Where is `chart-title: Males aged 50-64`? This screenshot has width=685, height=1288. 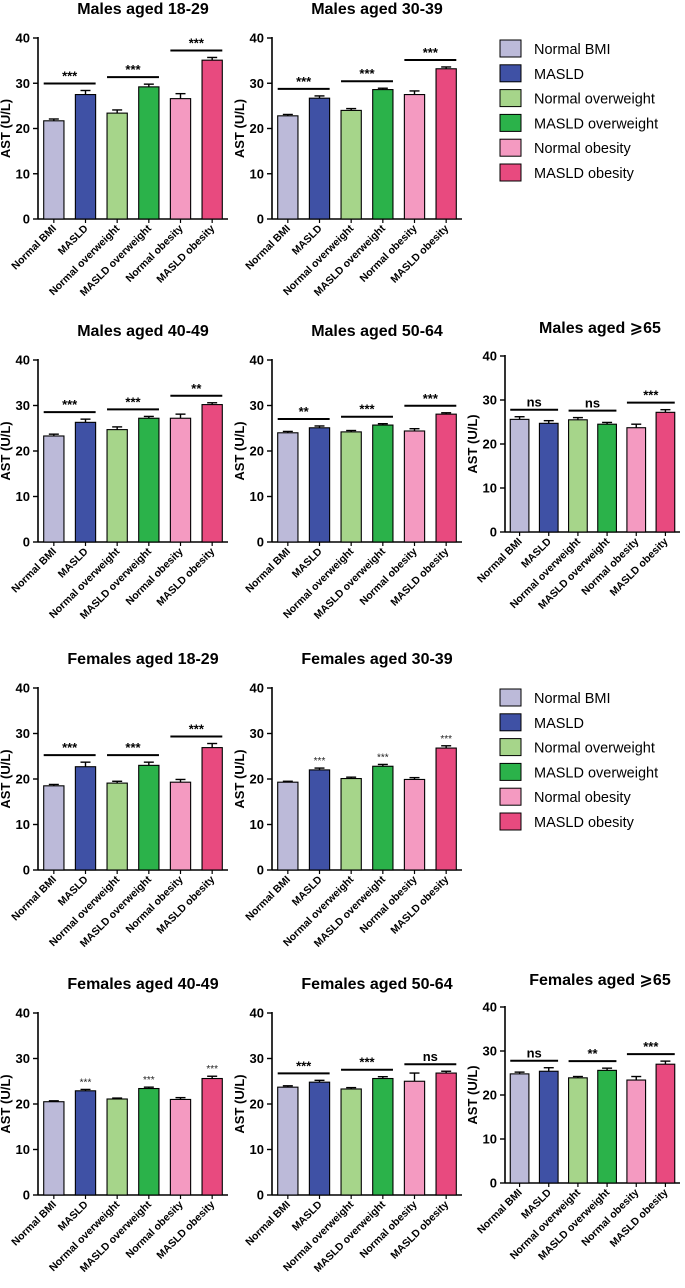 chart-title: Males aged 50-64 is located at coordinates (377, 331).